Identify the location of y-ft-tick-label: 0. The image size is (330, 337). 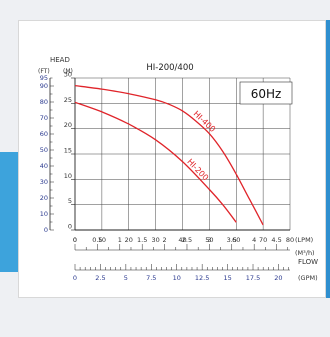
(46, 230).